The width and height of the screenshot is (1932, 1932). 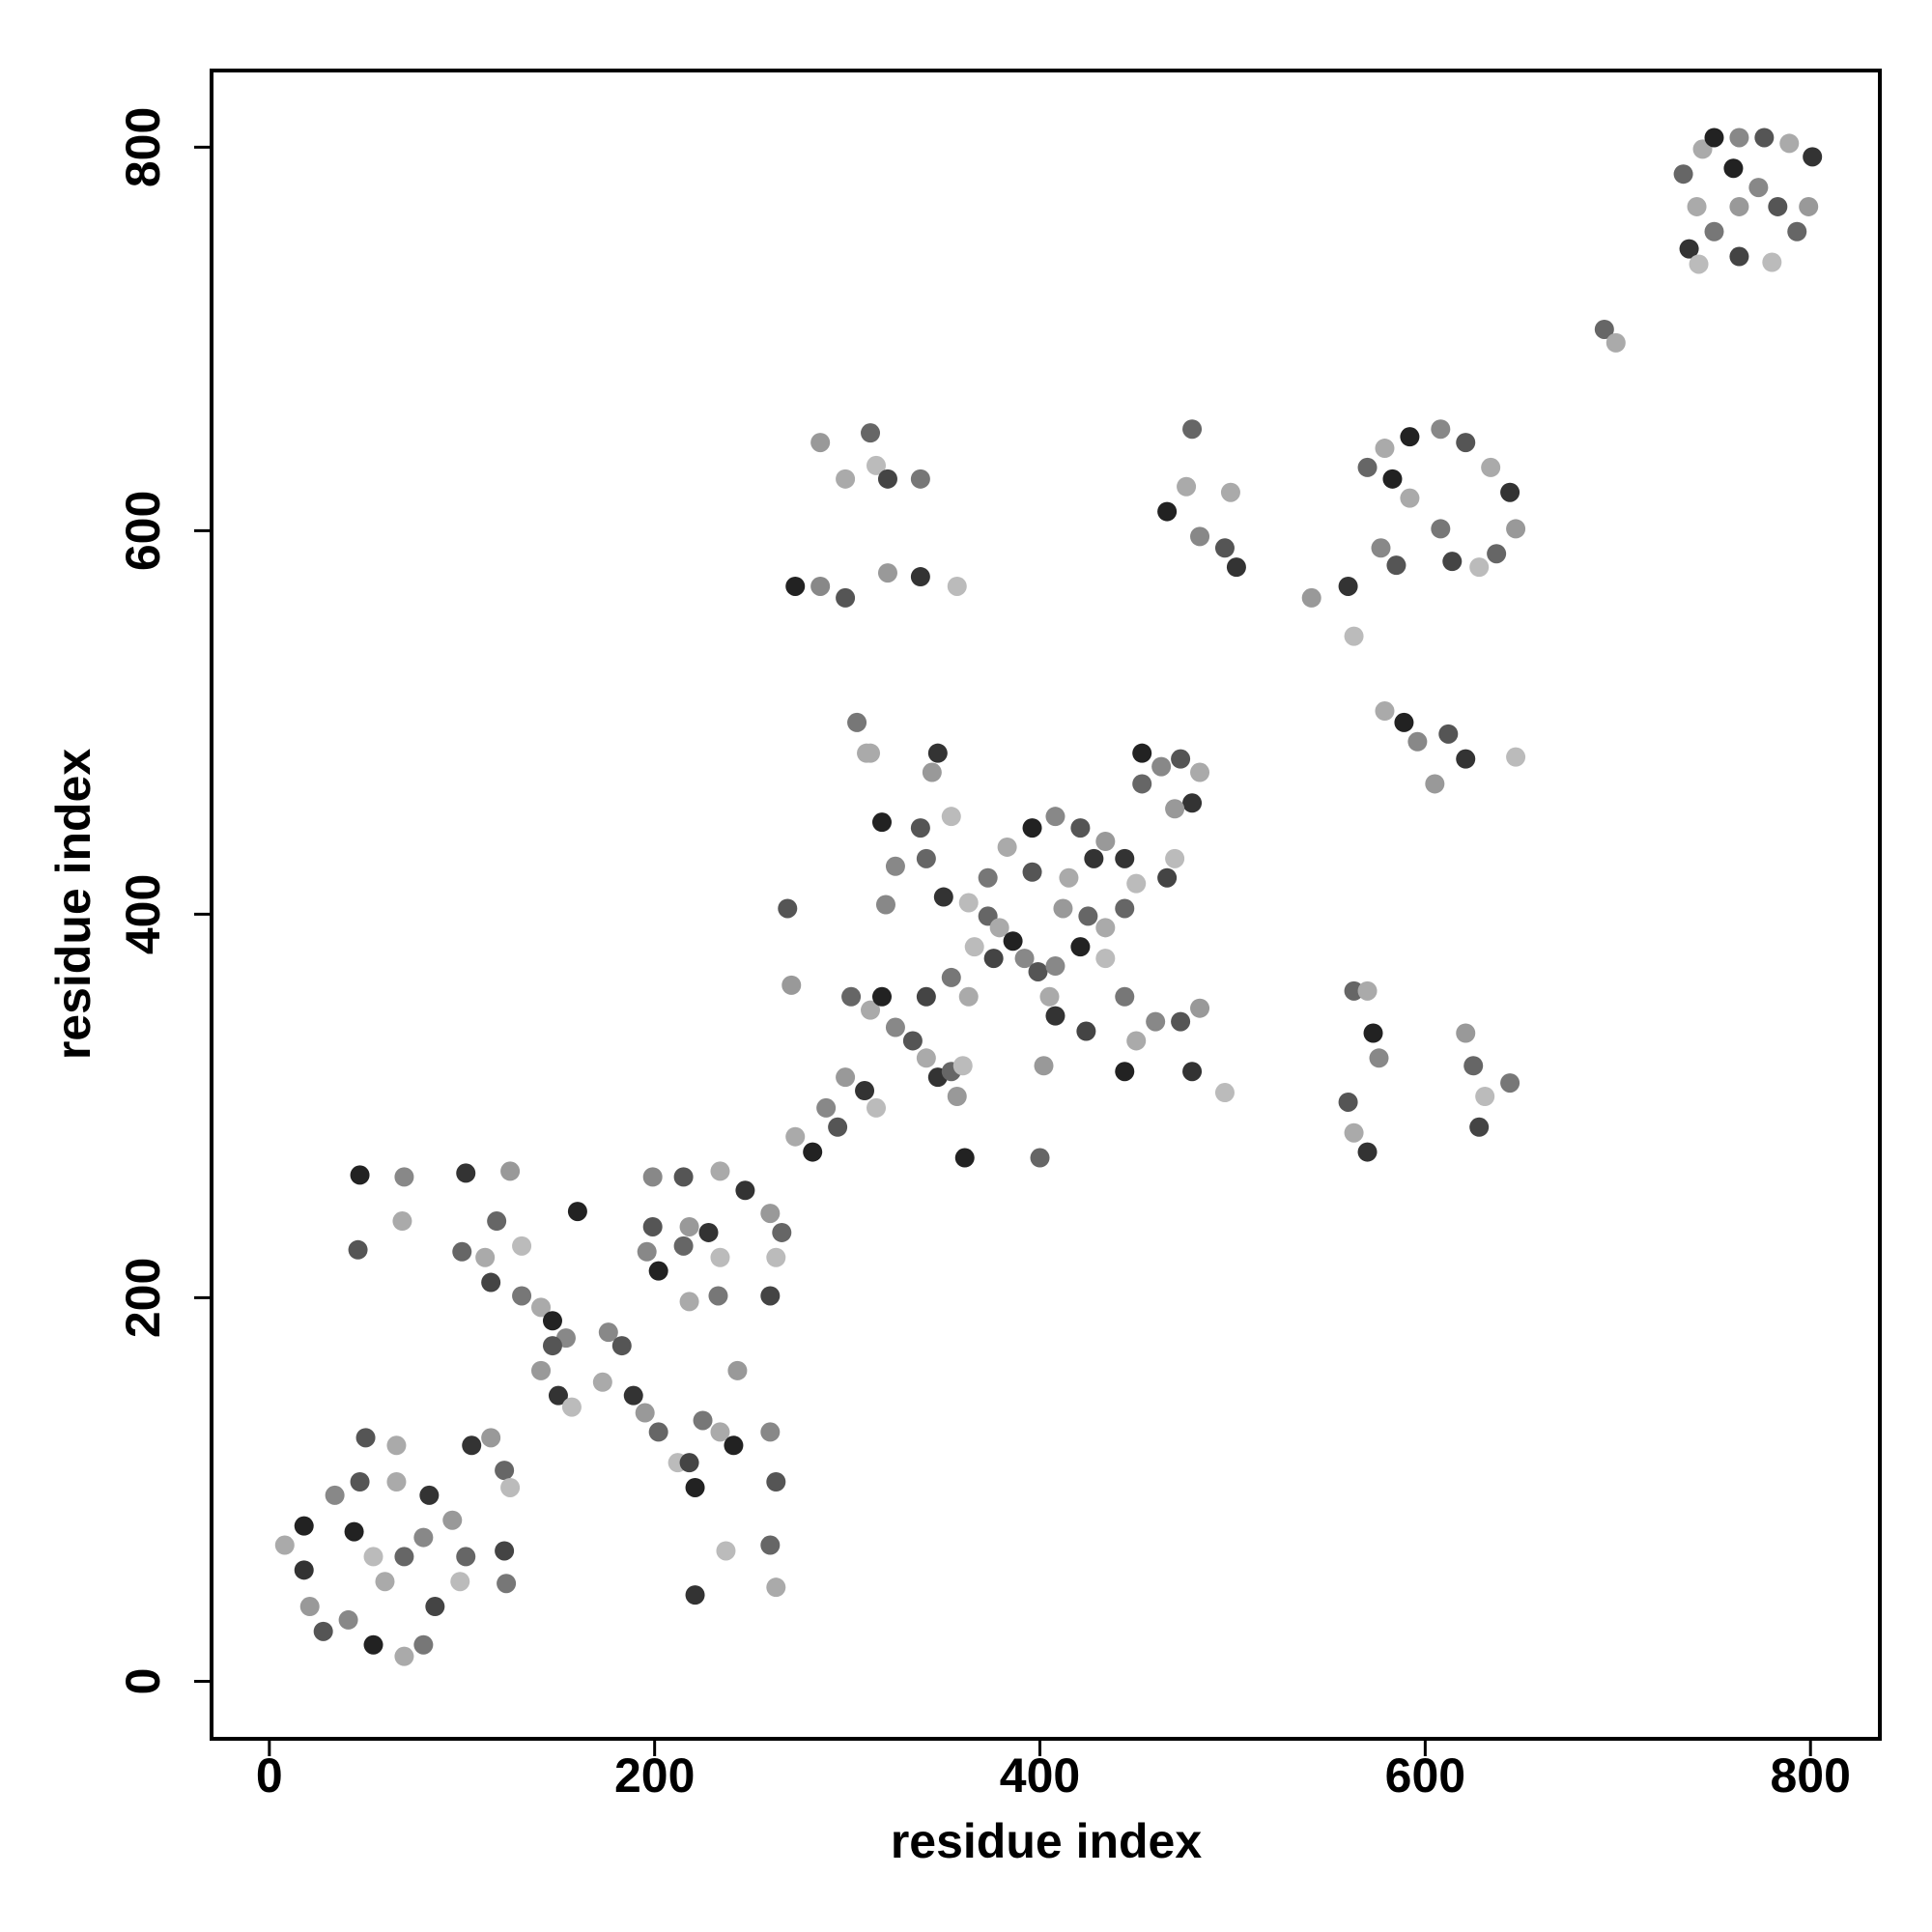 What do you see at coordinates (143, 531) in the screenshot?
I see `y-tick-label: 600` at bounding box center [143, 531].